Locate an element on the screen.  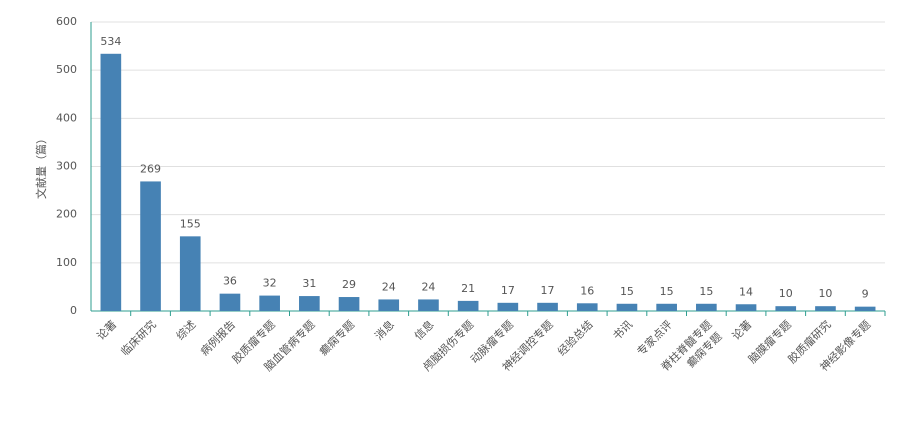
y-tick-label: 500 is located at coordinates (66, 69).